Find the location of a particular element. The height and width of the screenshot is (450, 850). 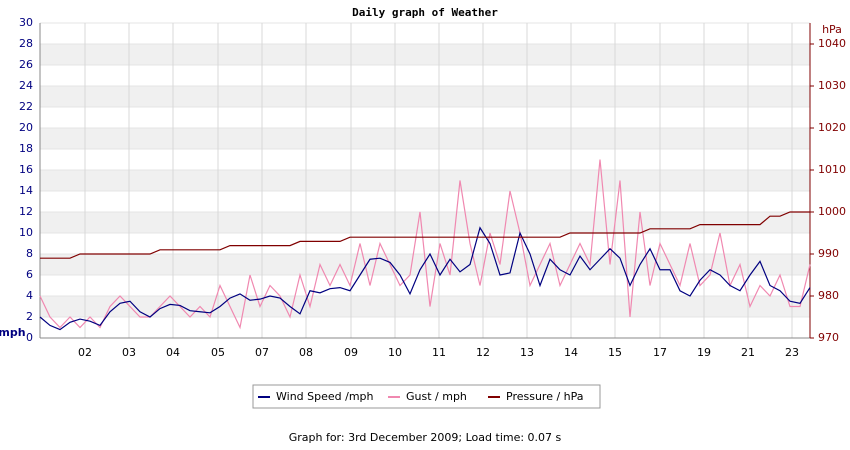

y-tick-label: 24 is located at coordinates (26, 85).